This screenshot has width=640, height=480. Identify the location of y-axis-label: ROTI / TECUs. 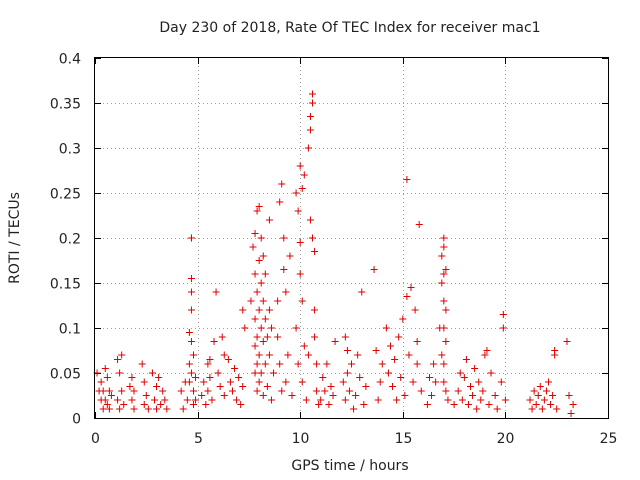
(15, 238).